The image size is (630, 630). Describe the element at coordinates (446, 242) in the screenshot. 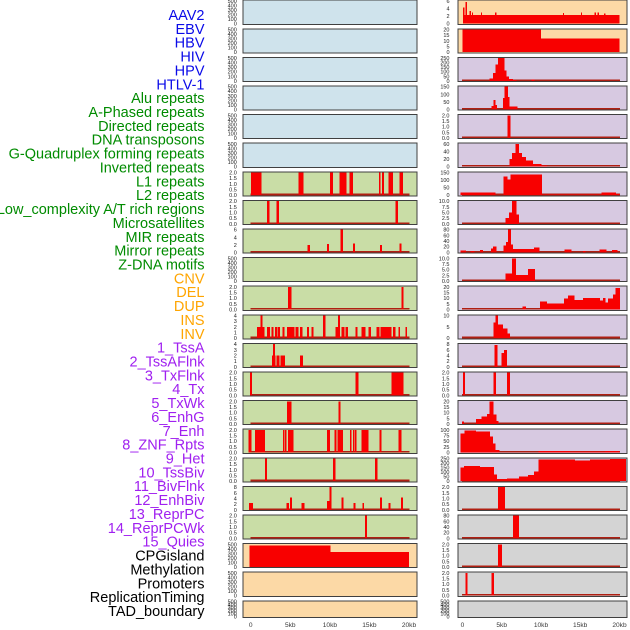

I see `svg-text: 40` at that location.